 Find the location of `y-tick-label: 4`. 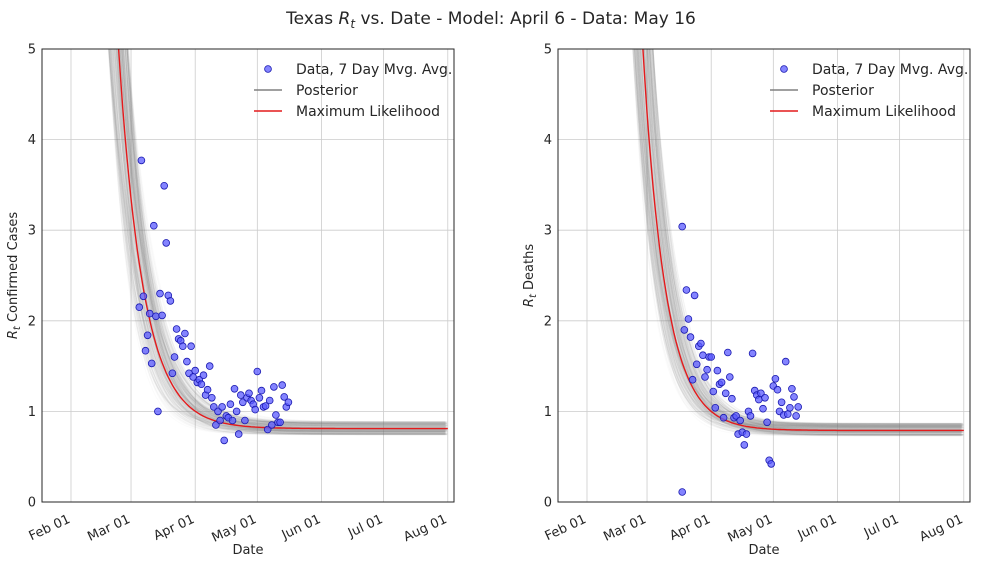

y-tick-label: 4 is located at coordinates (548, 140).